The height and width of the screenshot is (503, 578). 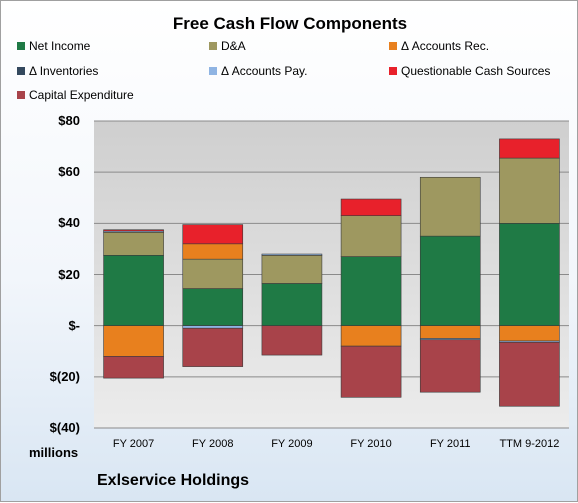 I want to click on x-tick-label: FY 2011, so click(x=450, y=444).